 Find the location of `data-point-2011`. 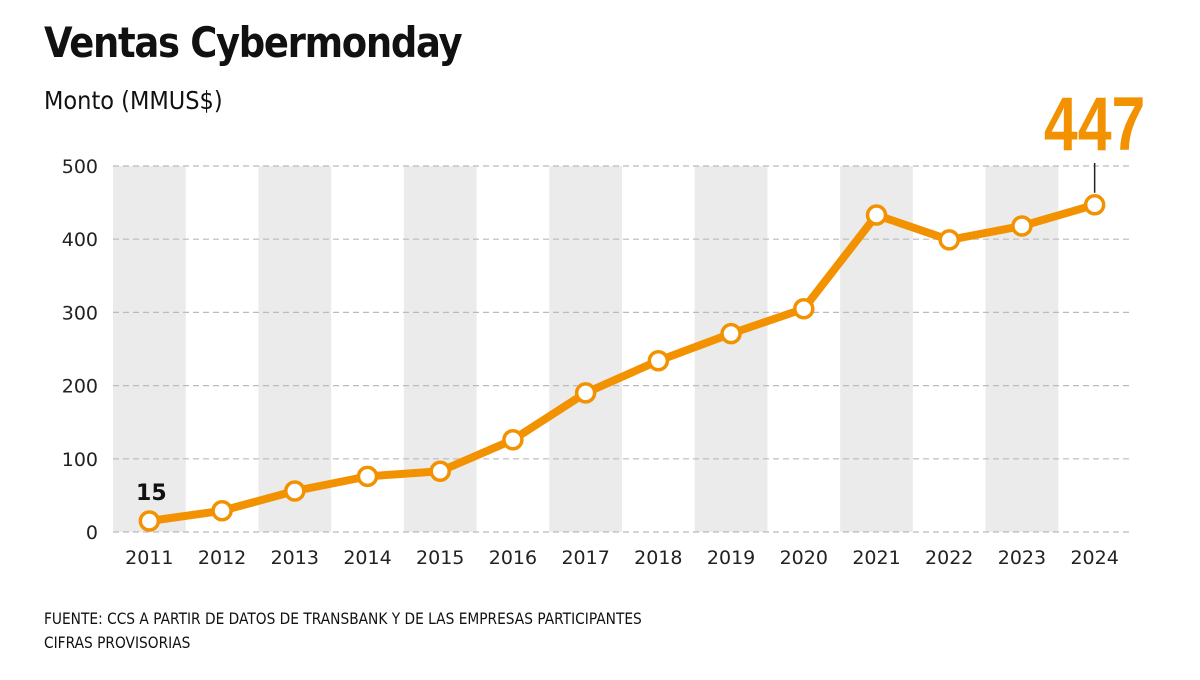

data-point-2011 is located at coordinates (149, 521).